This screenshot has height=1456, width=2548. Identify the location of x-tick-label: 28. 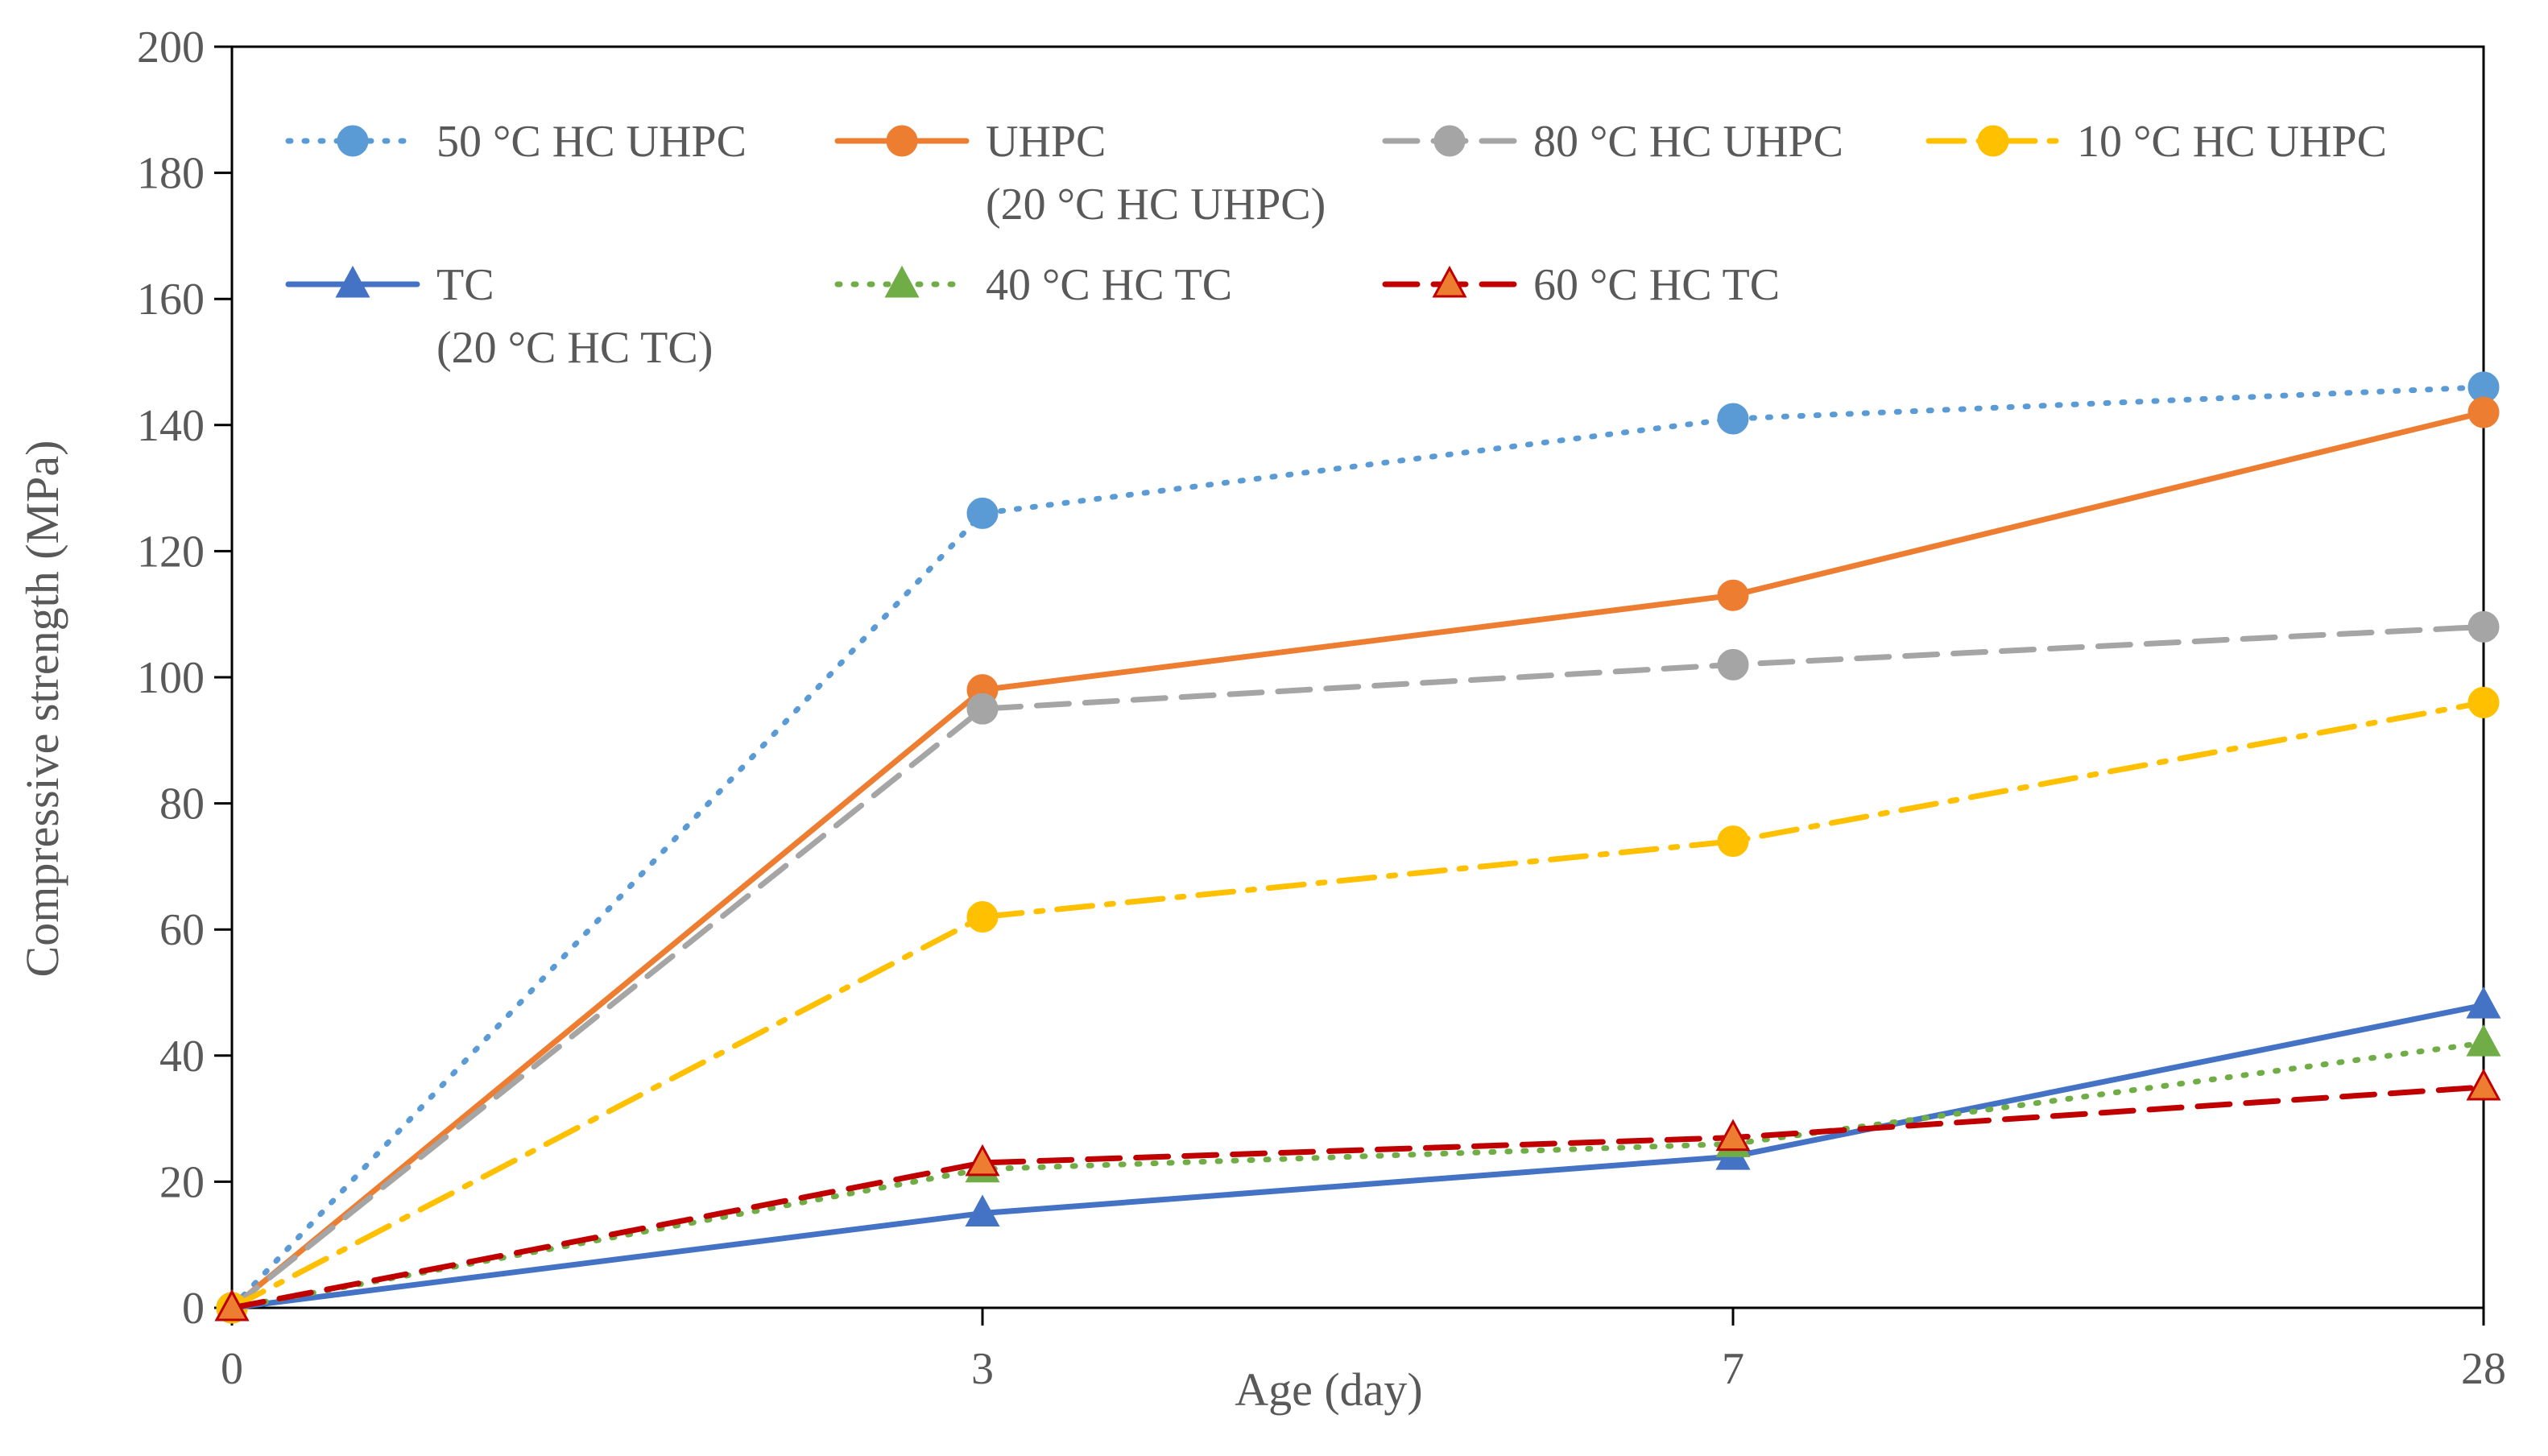
(2483, 1369).